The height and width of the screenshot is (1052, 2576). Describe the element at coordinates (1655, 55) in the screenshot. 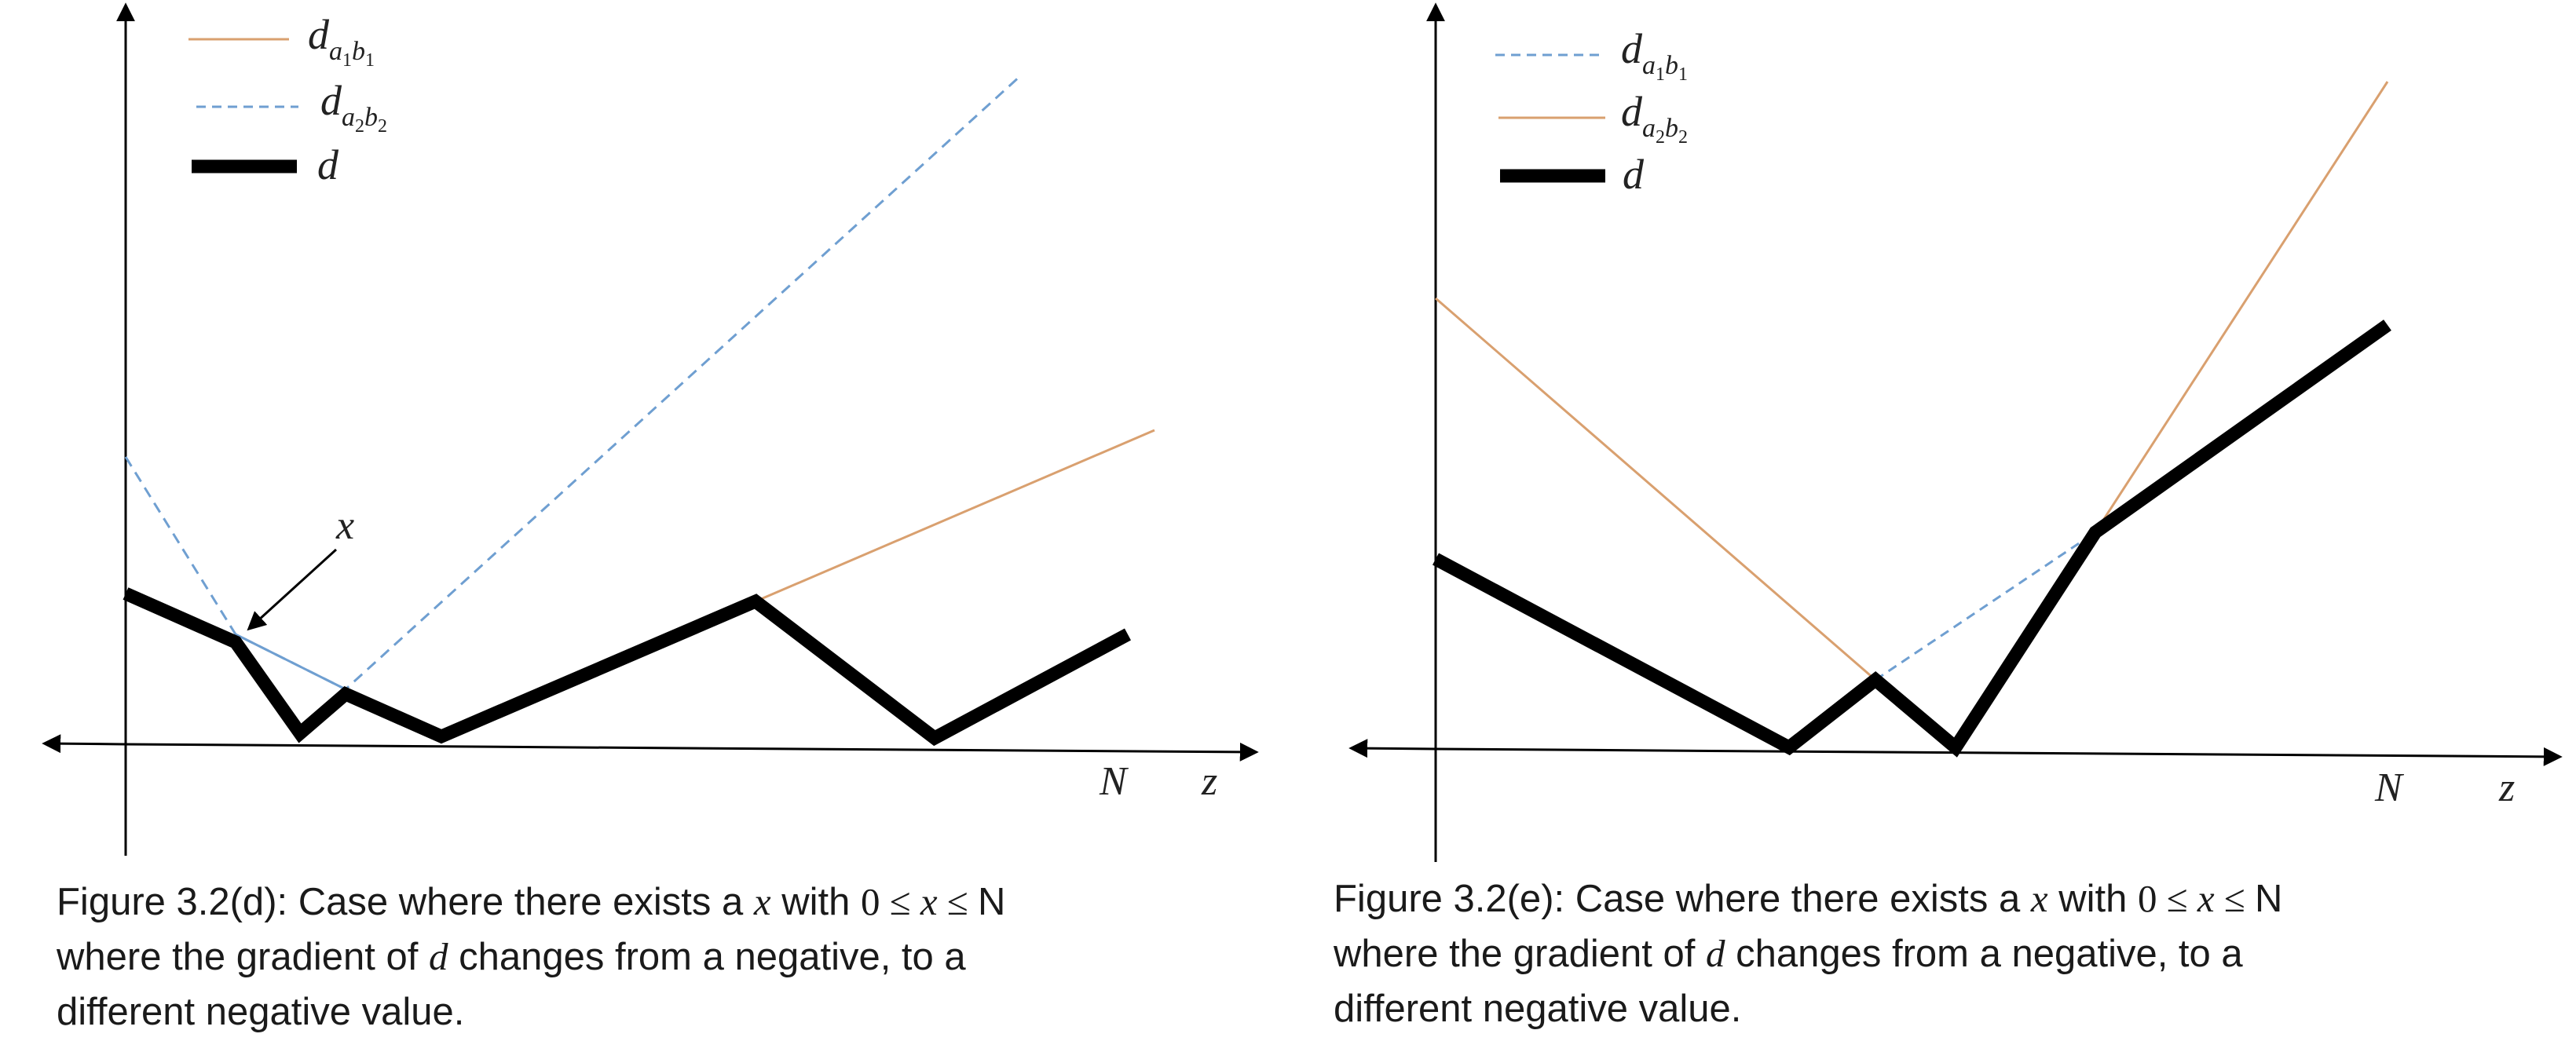

I see `panel-e-legend-label-1: da1b1` at that location.